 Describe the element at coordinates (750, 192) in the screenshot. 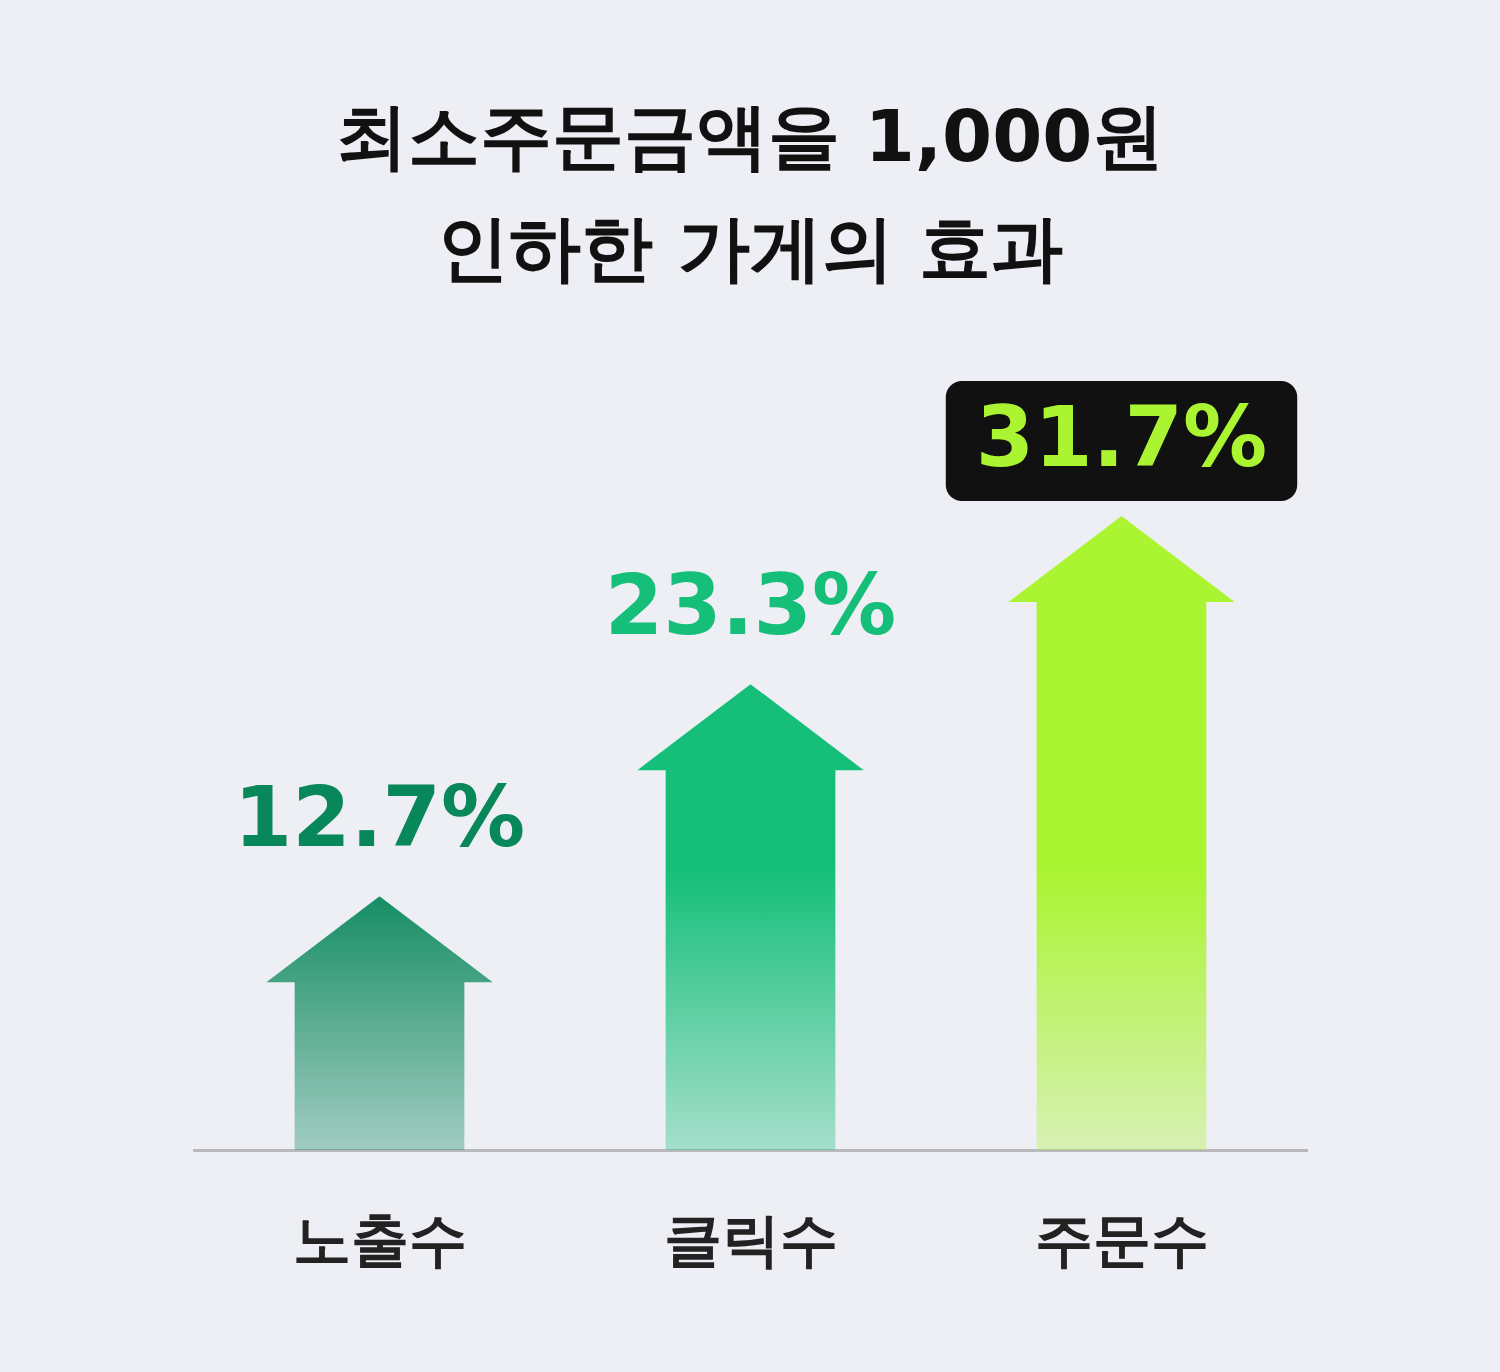

I see `chart-title: 최소주문금액을 1,000원 인하한 가게의 효과` at that location.